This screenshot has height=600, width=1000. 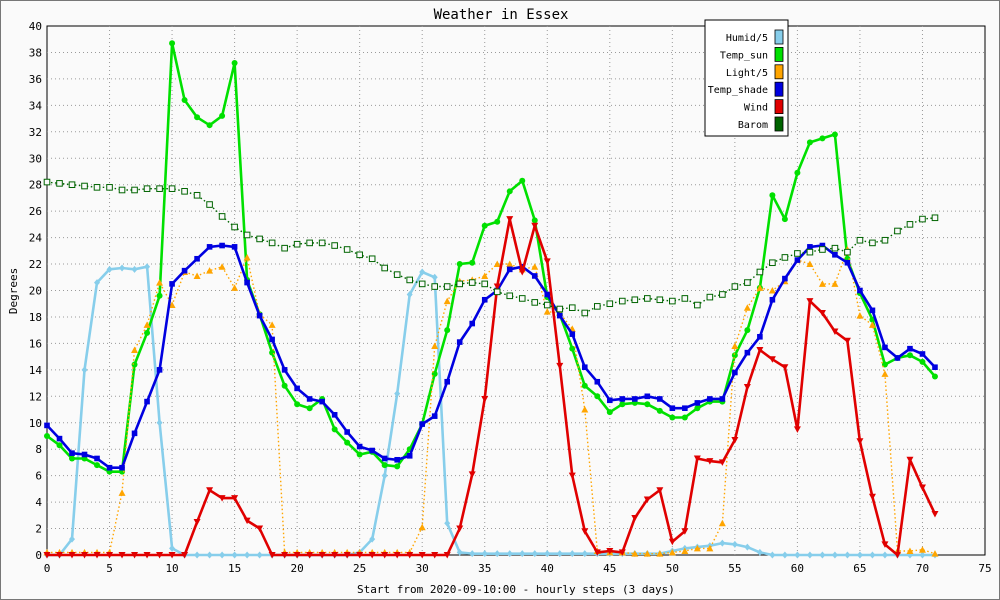 What do you see at coordinates (359, 568) in the screenshot?
I see `x-tick-label: 25` at bounding box center [359, 568].